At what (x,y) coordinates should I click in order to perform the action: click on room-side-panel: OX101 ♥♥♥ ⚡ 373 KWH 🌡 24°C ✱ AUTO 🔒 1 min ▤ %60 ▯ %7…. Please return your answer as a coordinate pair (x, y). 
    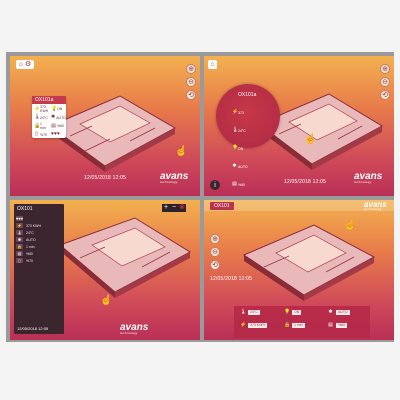
    Looking at the image, I should click on (39, 269).